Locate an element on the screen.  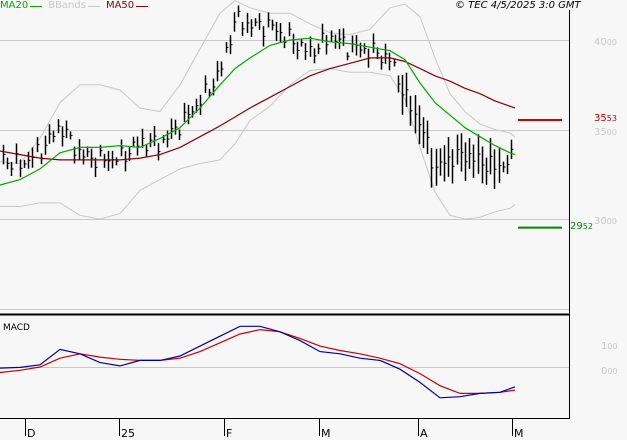
label-int: 30 is located at coordinates (600, 221).